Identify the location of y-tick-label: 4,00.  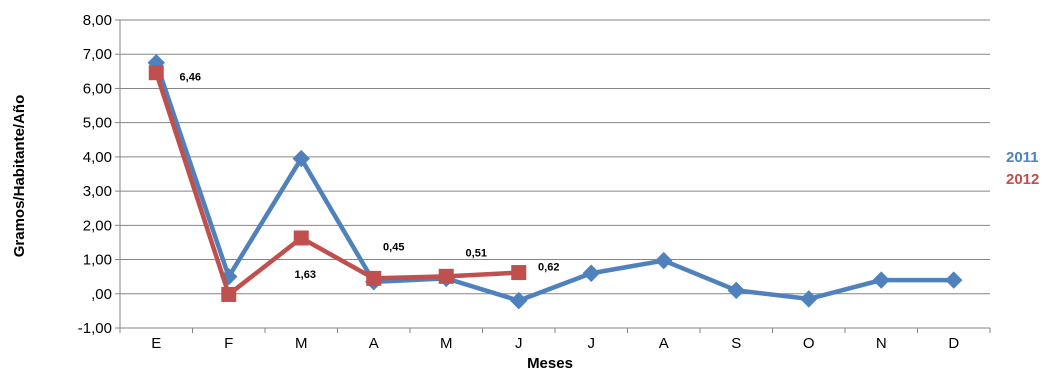
(97, 157).